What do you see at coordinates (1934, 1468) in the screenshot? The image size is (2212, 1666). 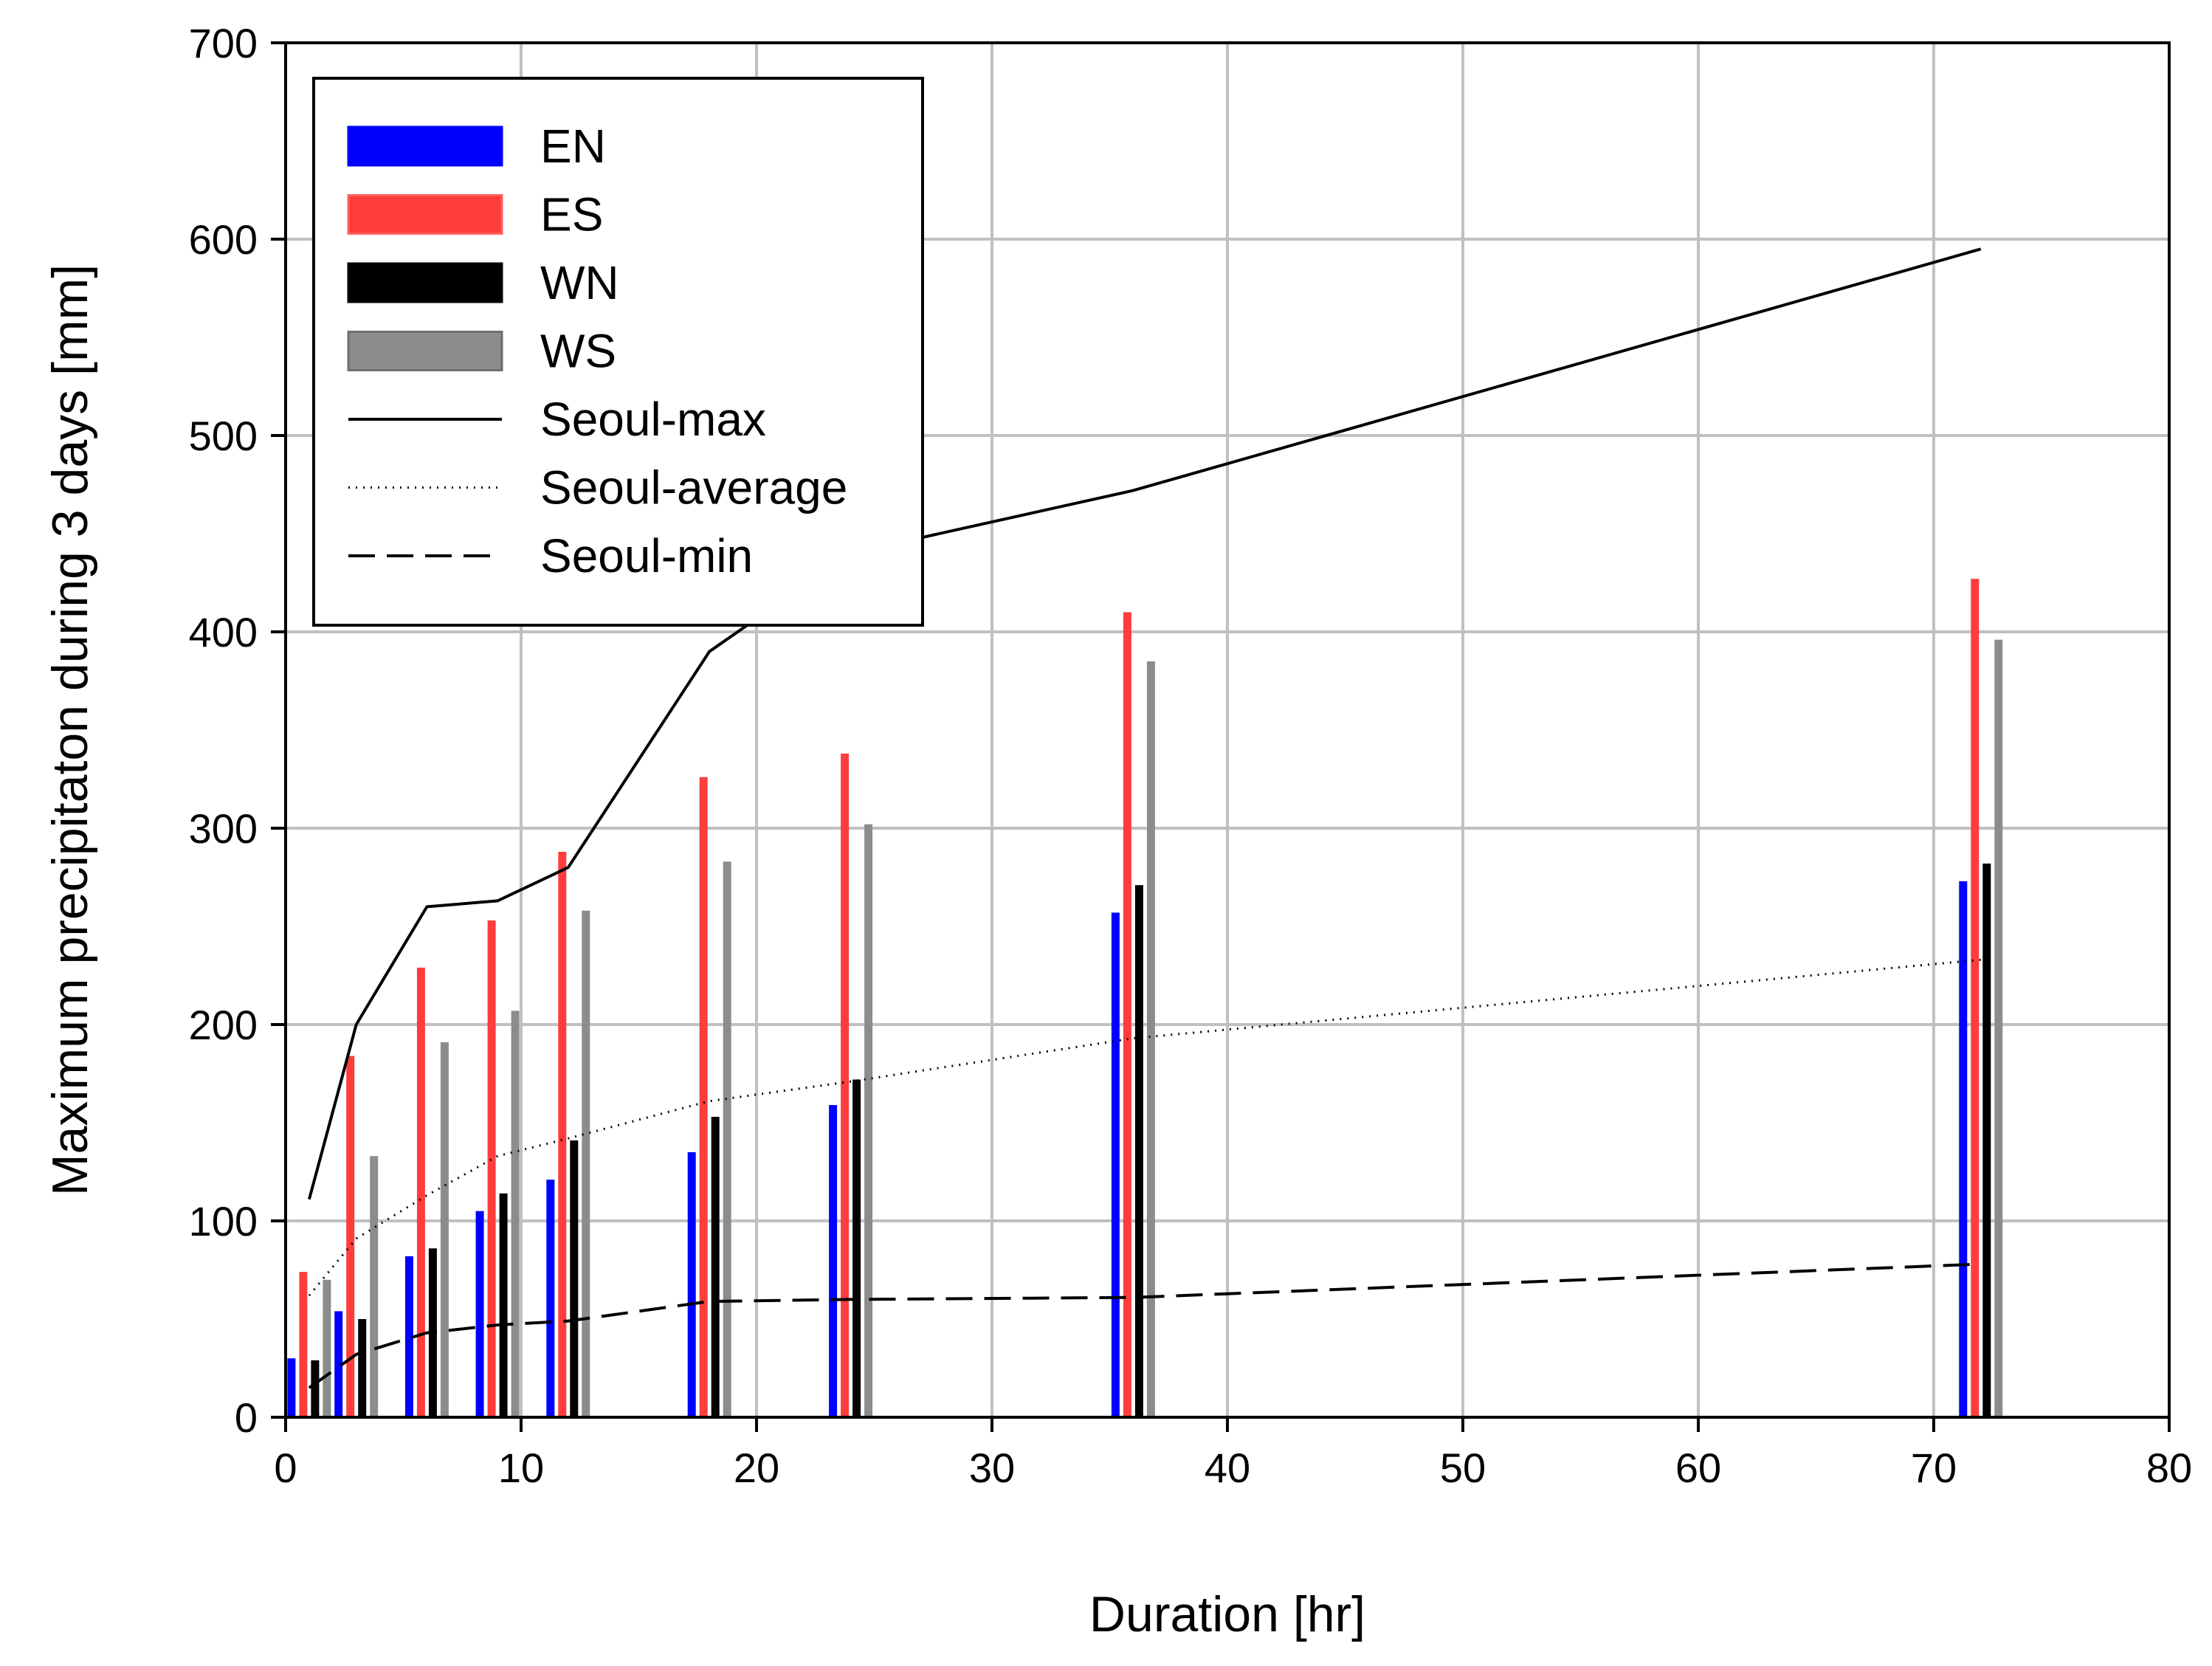 I see `x-tick-label: 70` at bounding box center [1934, 1468].